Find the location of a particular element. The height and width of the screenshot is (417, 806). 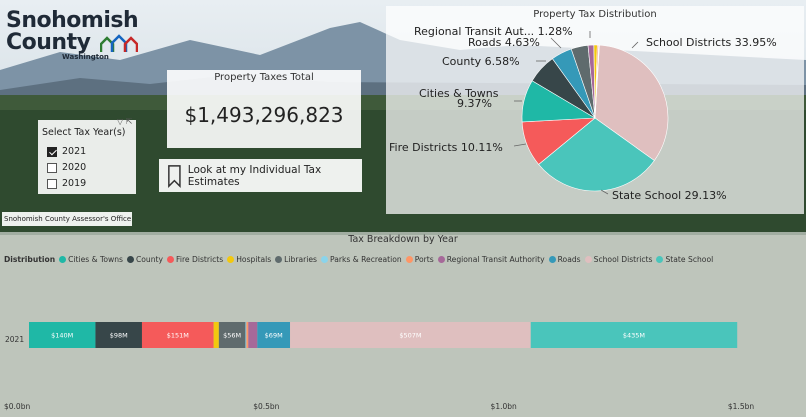

pie-label-county: County 6.58% is located at coordinates (481, 61).